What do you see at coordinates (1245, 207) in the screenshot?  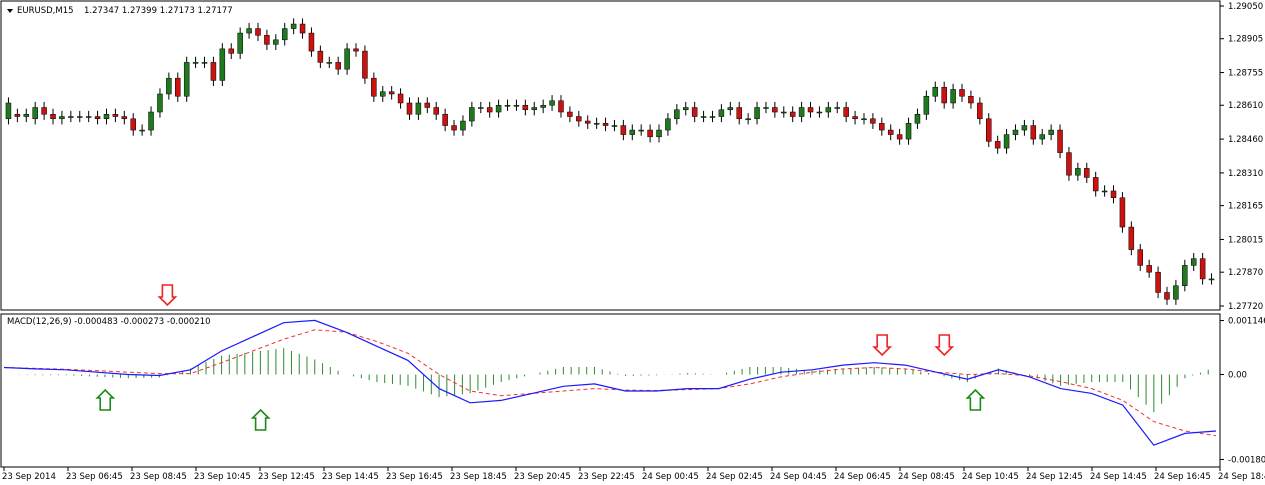 I see `price-tick-label: 1.28165` at bounding box center [1245, 207].